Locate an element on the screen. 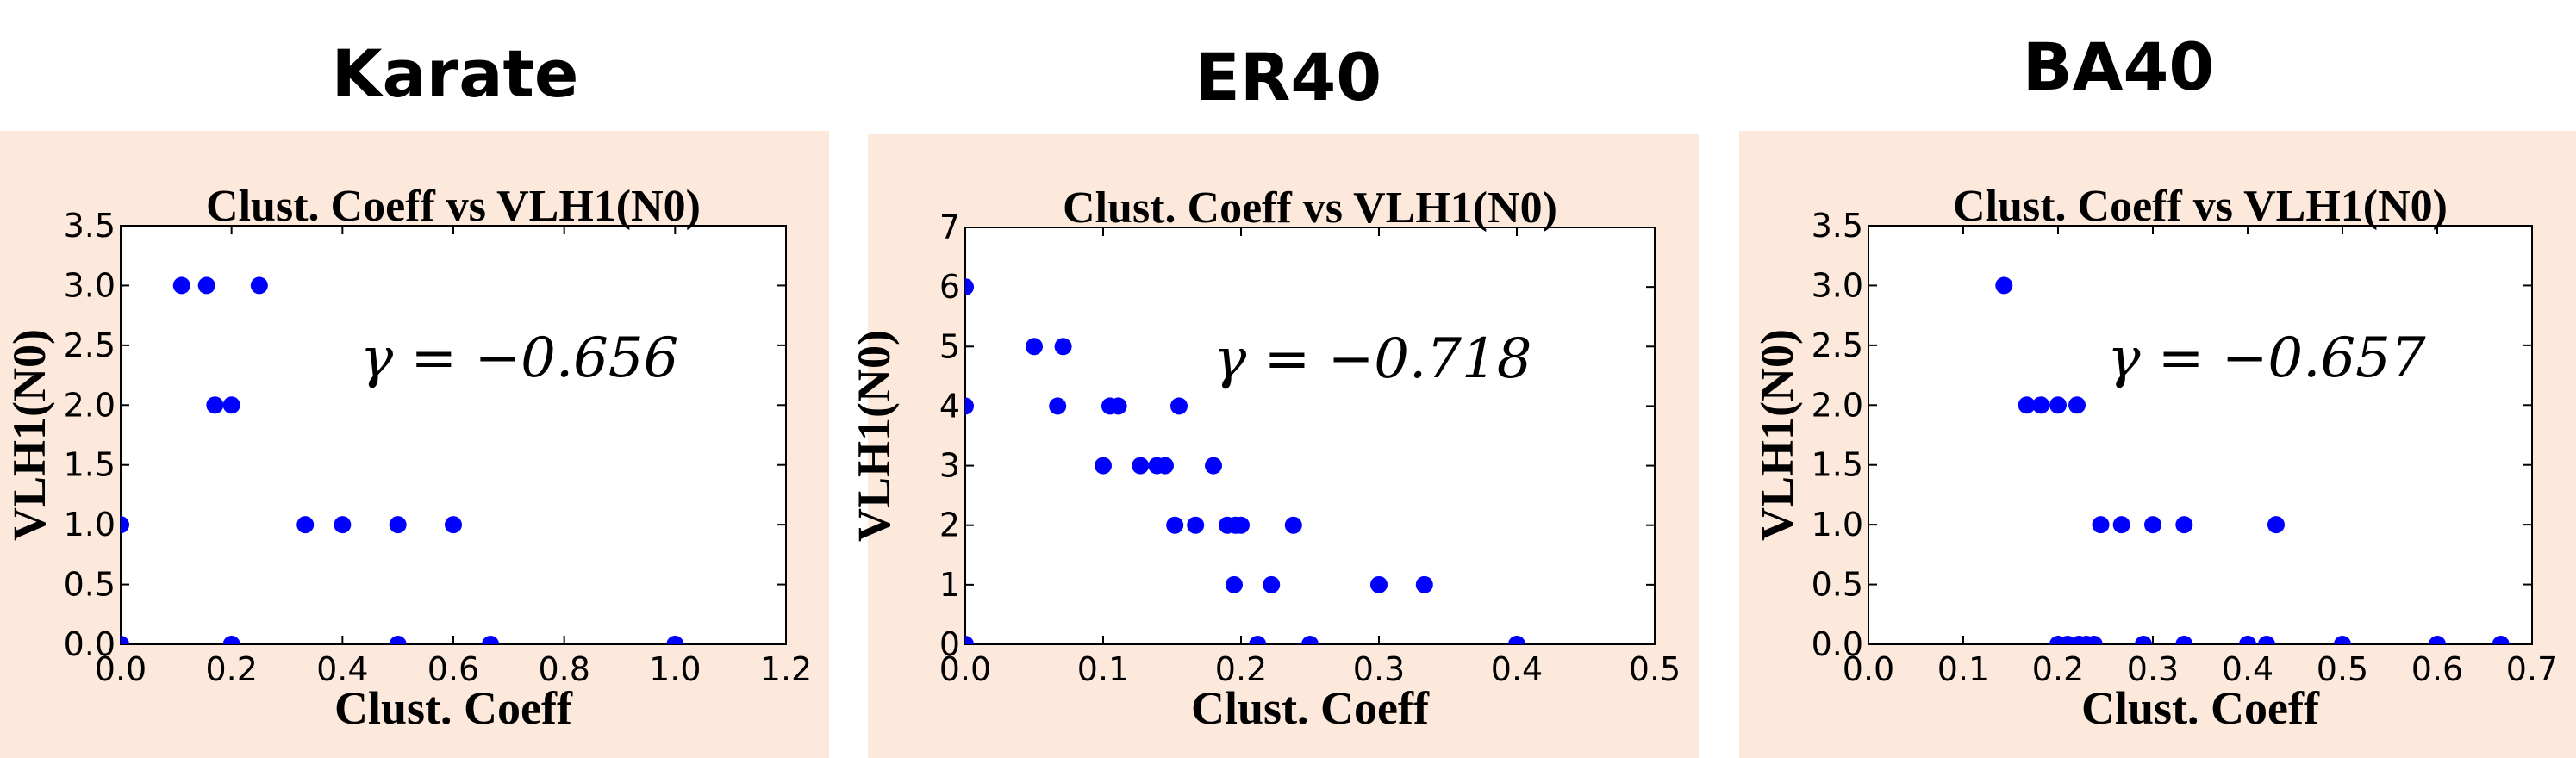 Image resolution: width=2576 pixels, height=758 pixels. heading-karate: Karate is located at coordinates (455, 73).